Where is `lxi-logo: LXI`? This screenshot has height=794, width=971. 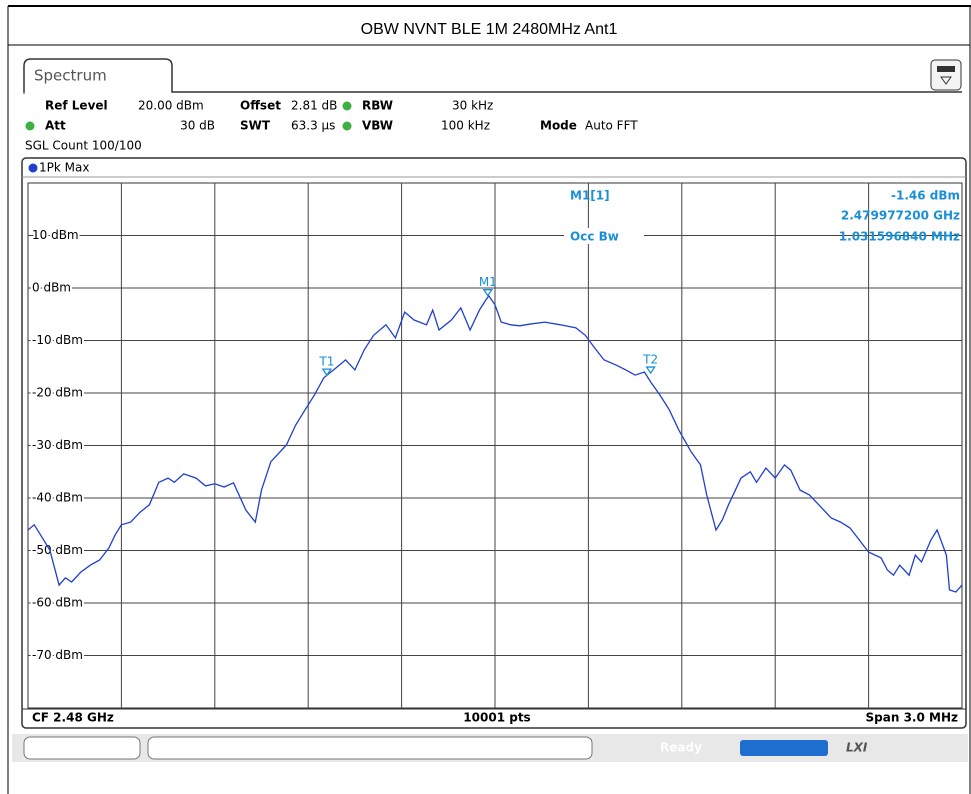
lxi-logo: LXI is located at coordinates (857, 748).